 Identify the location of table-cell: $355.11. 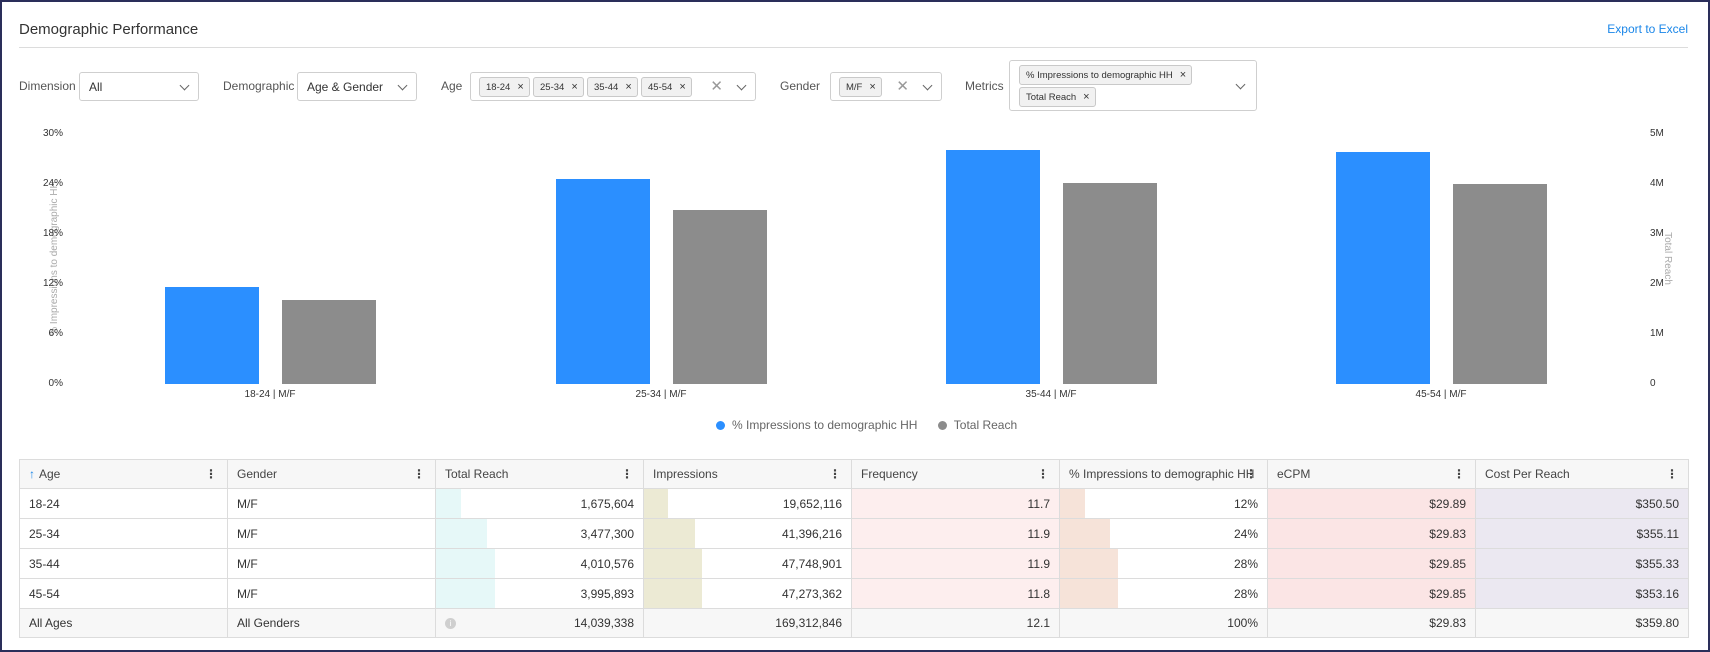
(1582, 533).